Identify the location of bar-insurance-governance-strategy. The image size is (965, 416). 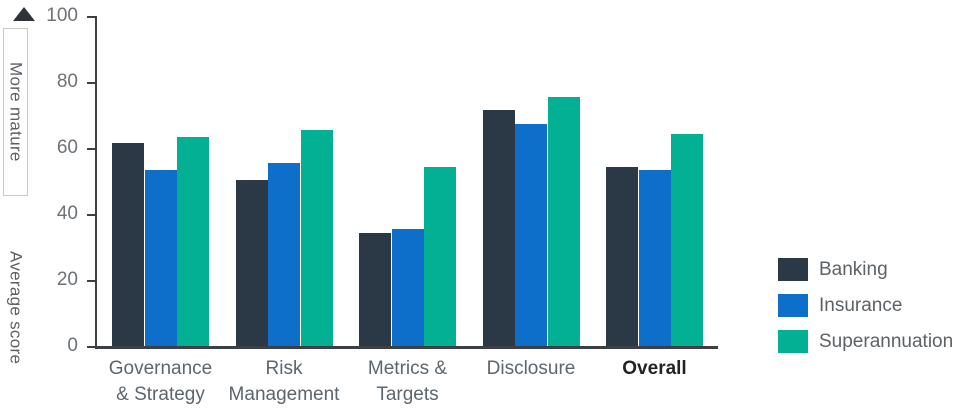
(160, 258).